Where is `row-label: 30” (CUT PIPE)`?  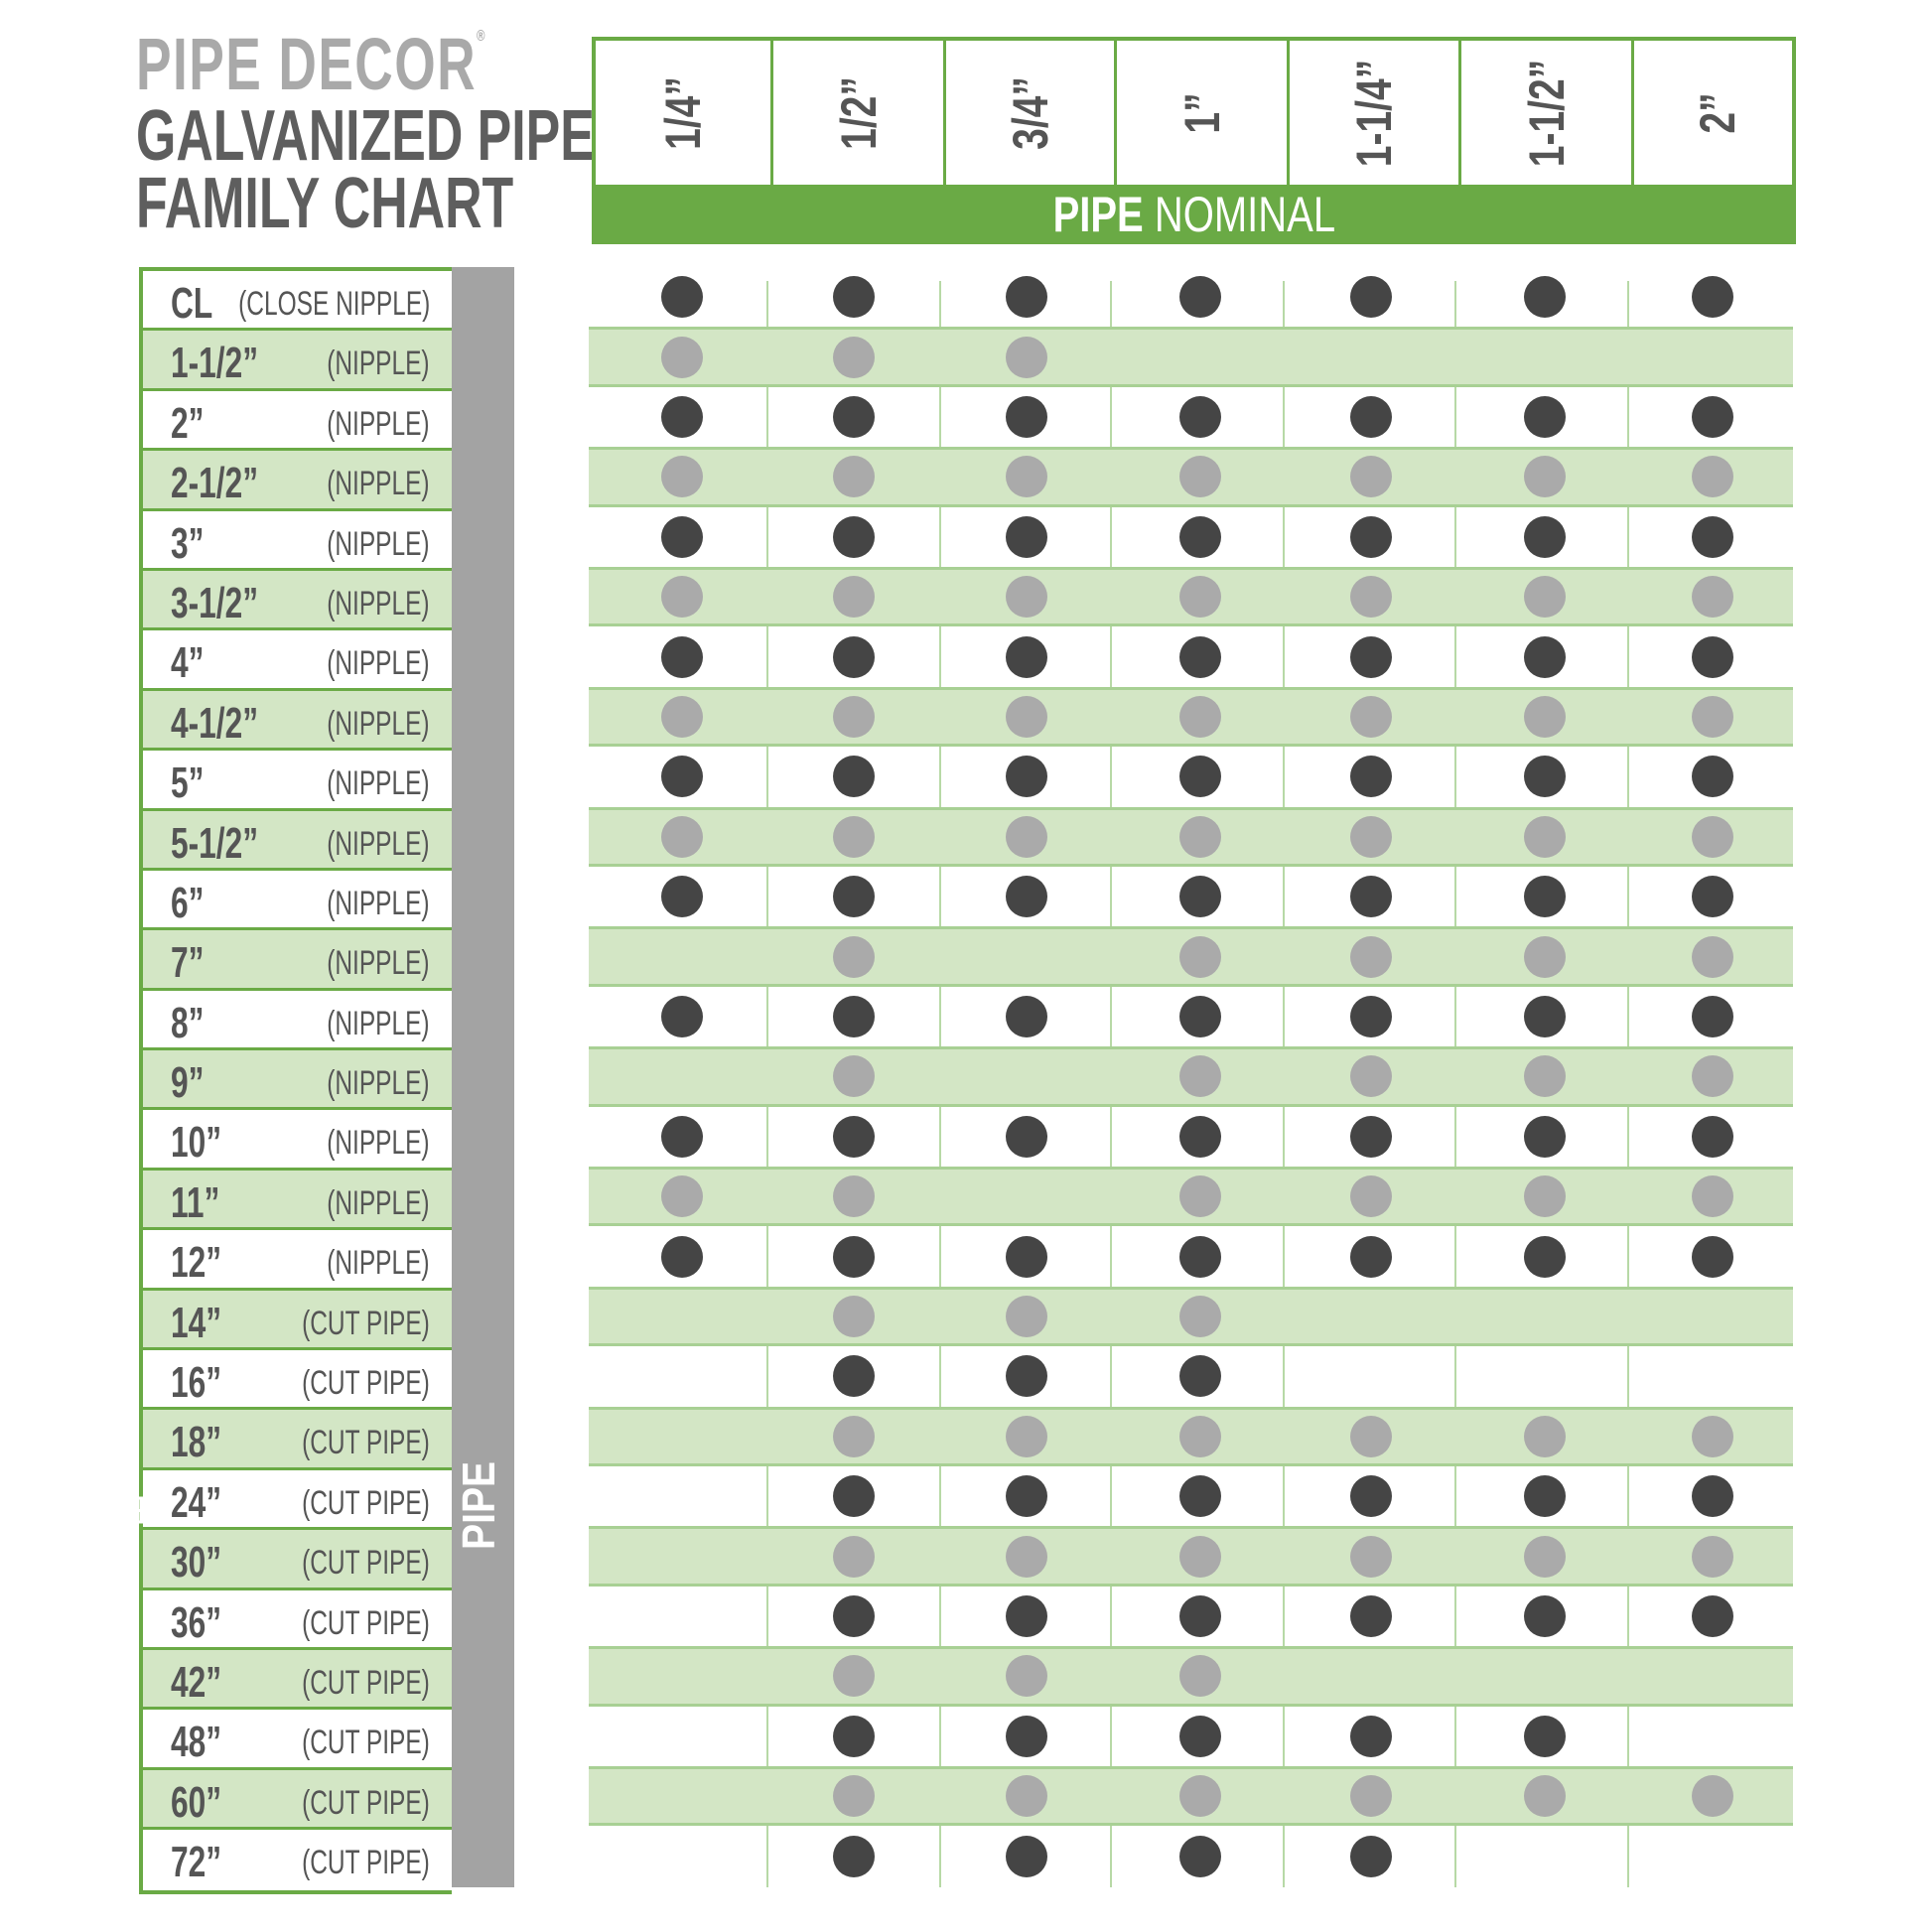 row-label: 30” (CUT PIPE) is located at coordinates (298, 1560).